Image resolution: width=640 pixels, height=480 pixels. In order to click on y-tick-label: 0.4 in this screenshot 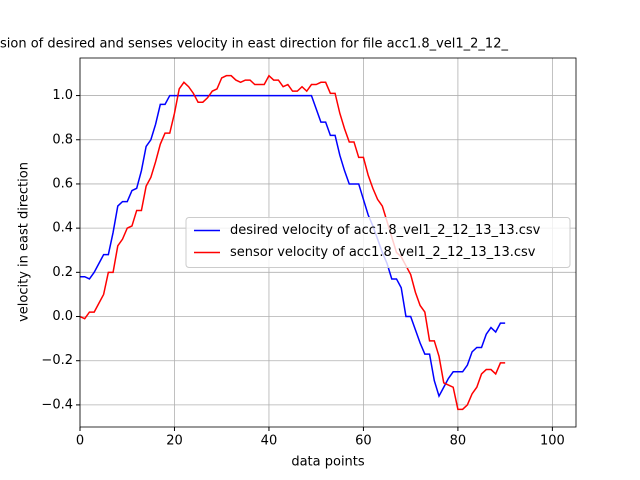, I will do `click(62, 228)`.